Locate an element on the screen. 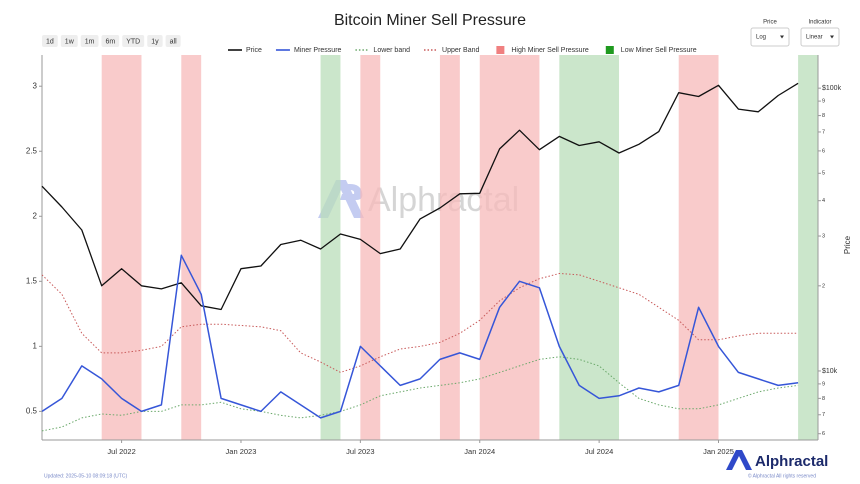  range-button: 1m is located at coordinates (89, 41).